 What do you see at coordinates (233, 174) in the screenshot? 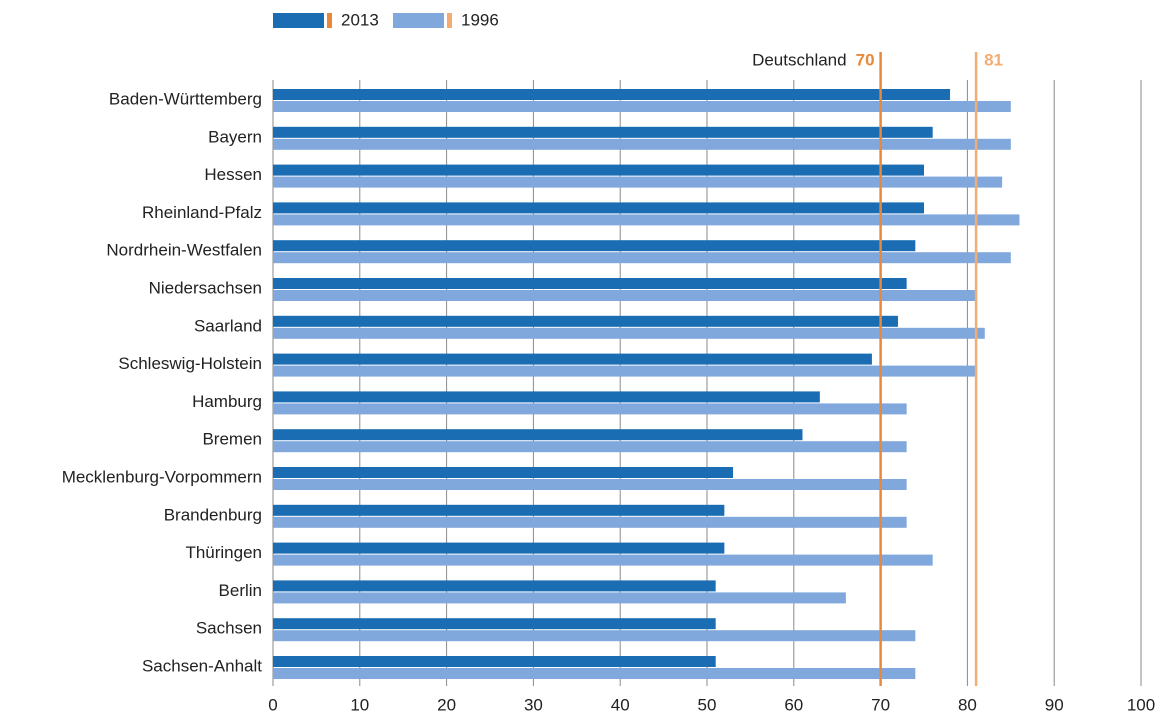
I see `category-label: Hessen` at bounding box center [233, 174].